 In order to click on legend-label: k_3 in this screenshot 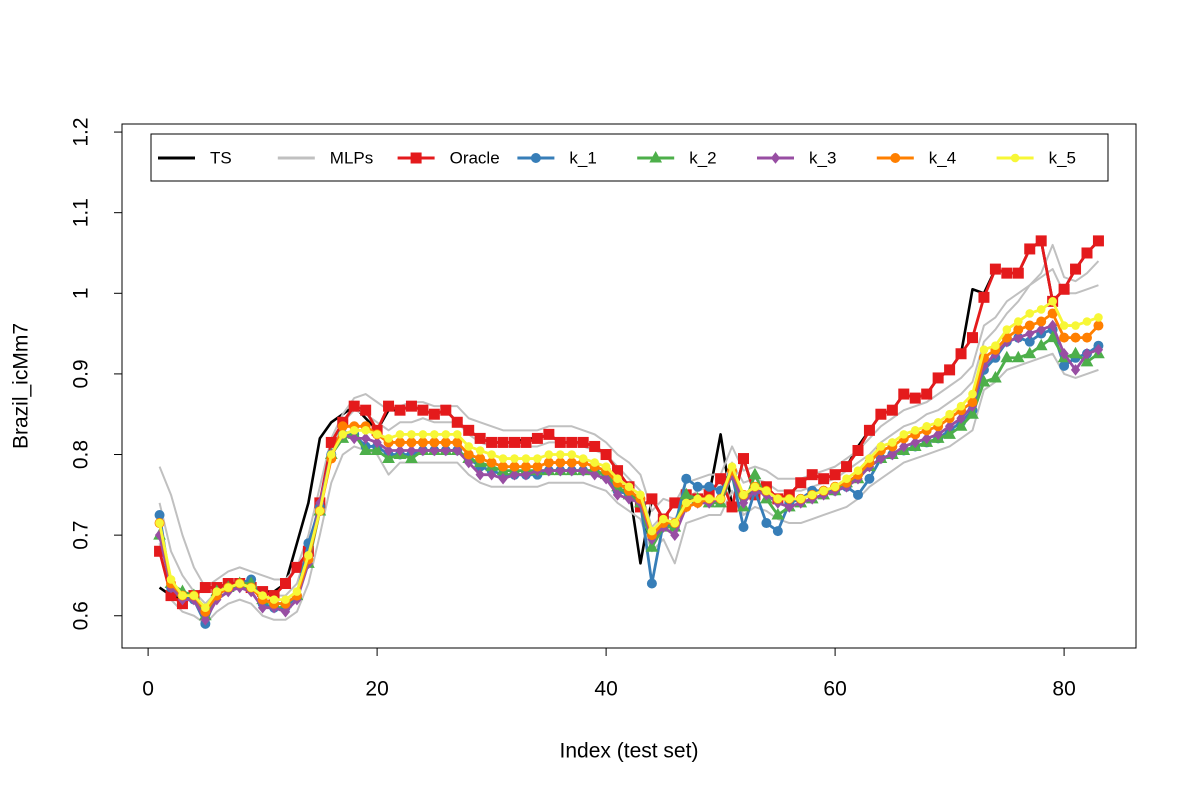, I will do `click(822, 157)`.